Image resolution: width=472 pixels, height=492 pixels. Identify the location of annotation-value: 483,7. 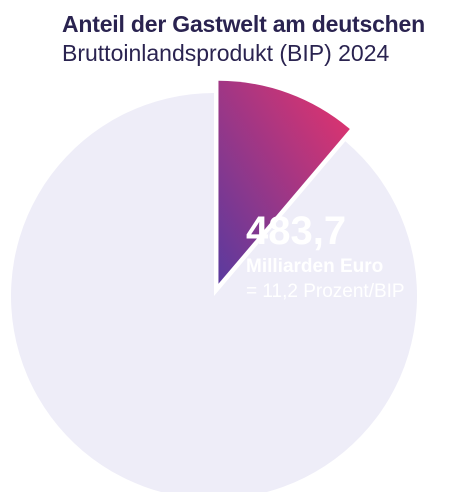
(296, 231).